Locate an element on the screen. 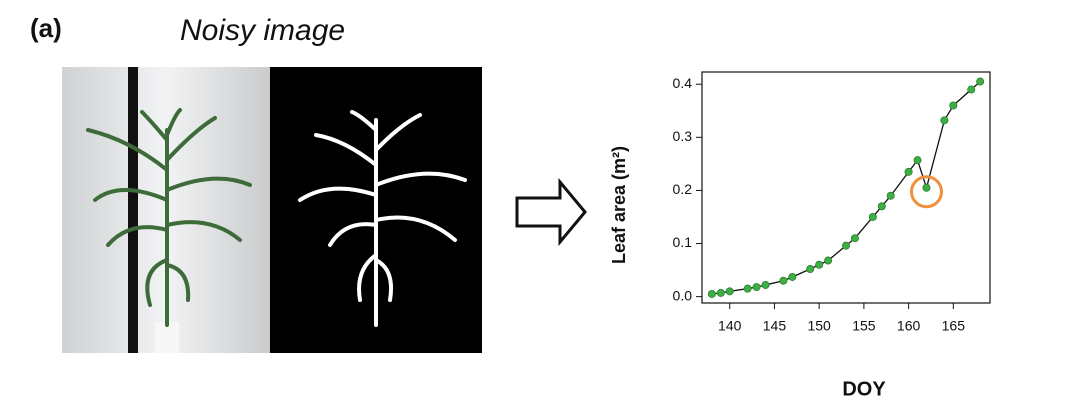 This screenshot has width=1080, height=406. x-tick-label: 140 is located at coordinates (730, 326).